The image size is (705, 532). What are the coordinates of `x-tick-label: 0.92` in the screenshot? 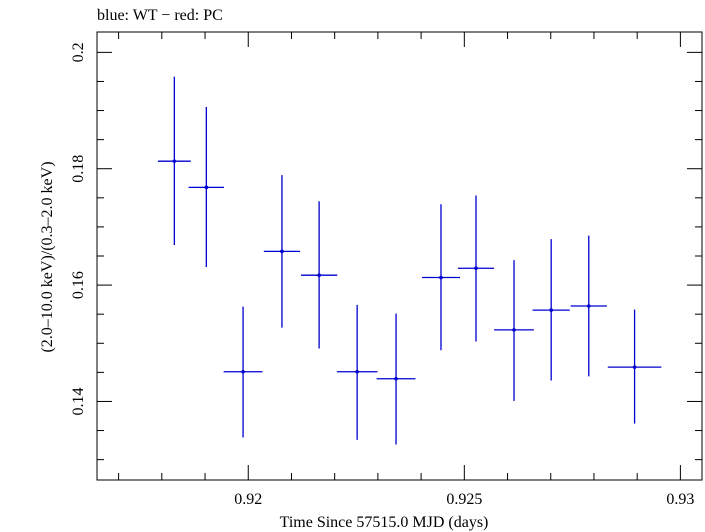 It's located at (248, 499).